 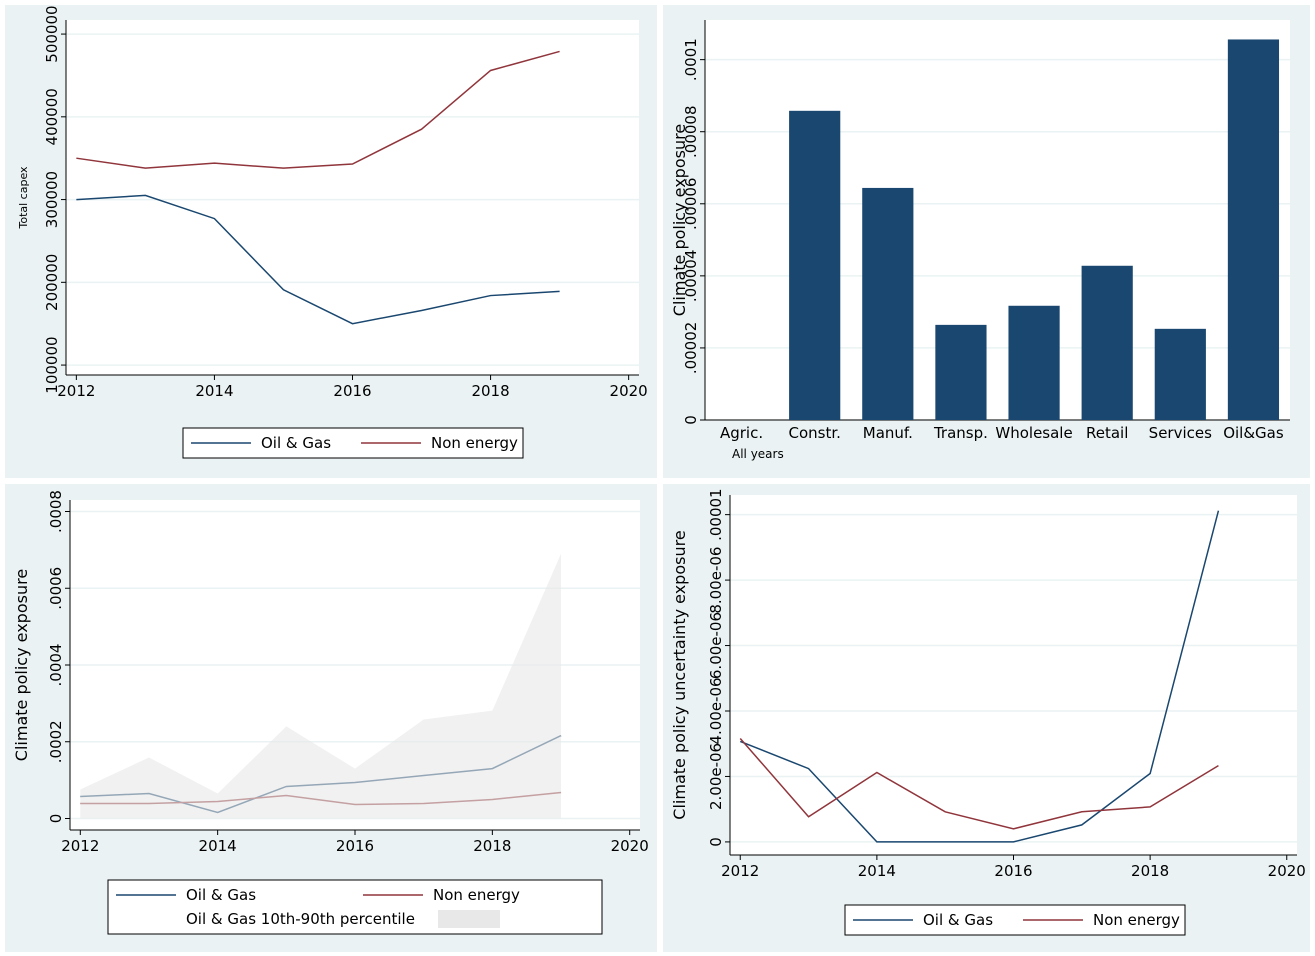 What do you see at coordinates (691, 204) in the screenshot?
I see `y-tick-label: .00006` at bounding box center [691, 204].